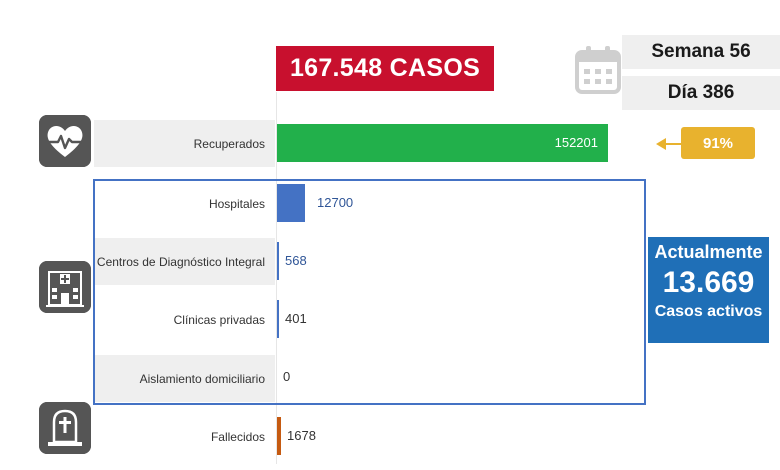 This screenshot has height=470, width=780. What do you see at coordinates (335, 202) in the screenshot?
I see `value-label-hospitales: 12700` at bounding box center [335, 202].